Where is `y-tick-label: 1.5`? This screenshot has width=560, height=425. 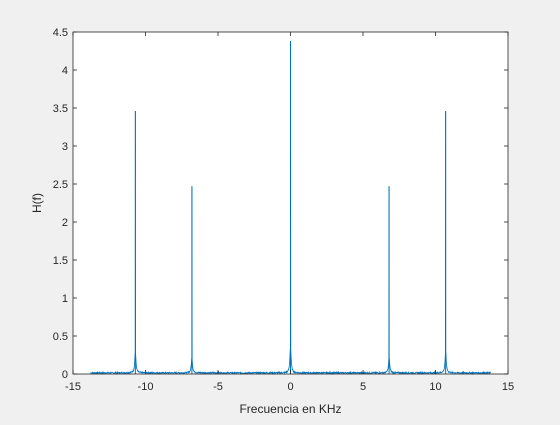
y-tick-label: 1.5 is located at coordinates (60, 261).